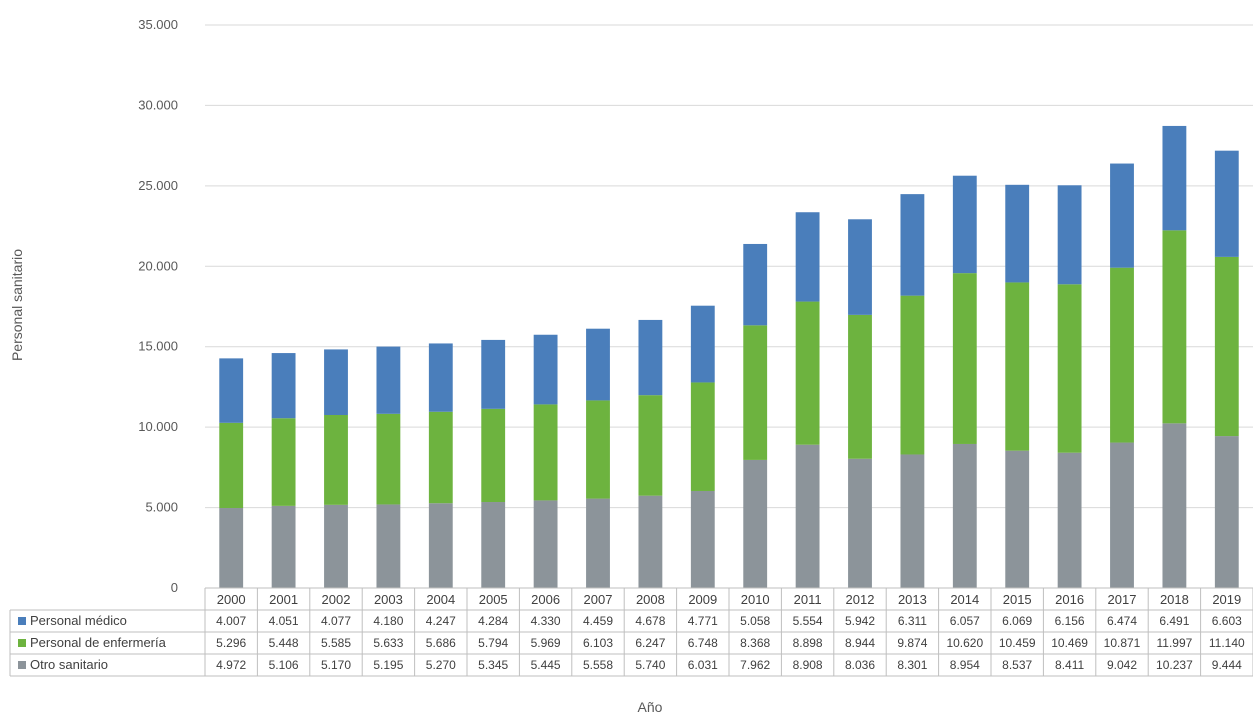  What do you see at coordinates (284, 665) in the screenshot?
I see `data-label: 5.106` at bounding box center [284, 665].